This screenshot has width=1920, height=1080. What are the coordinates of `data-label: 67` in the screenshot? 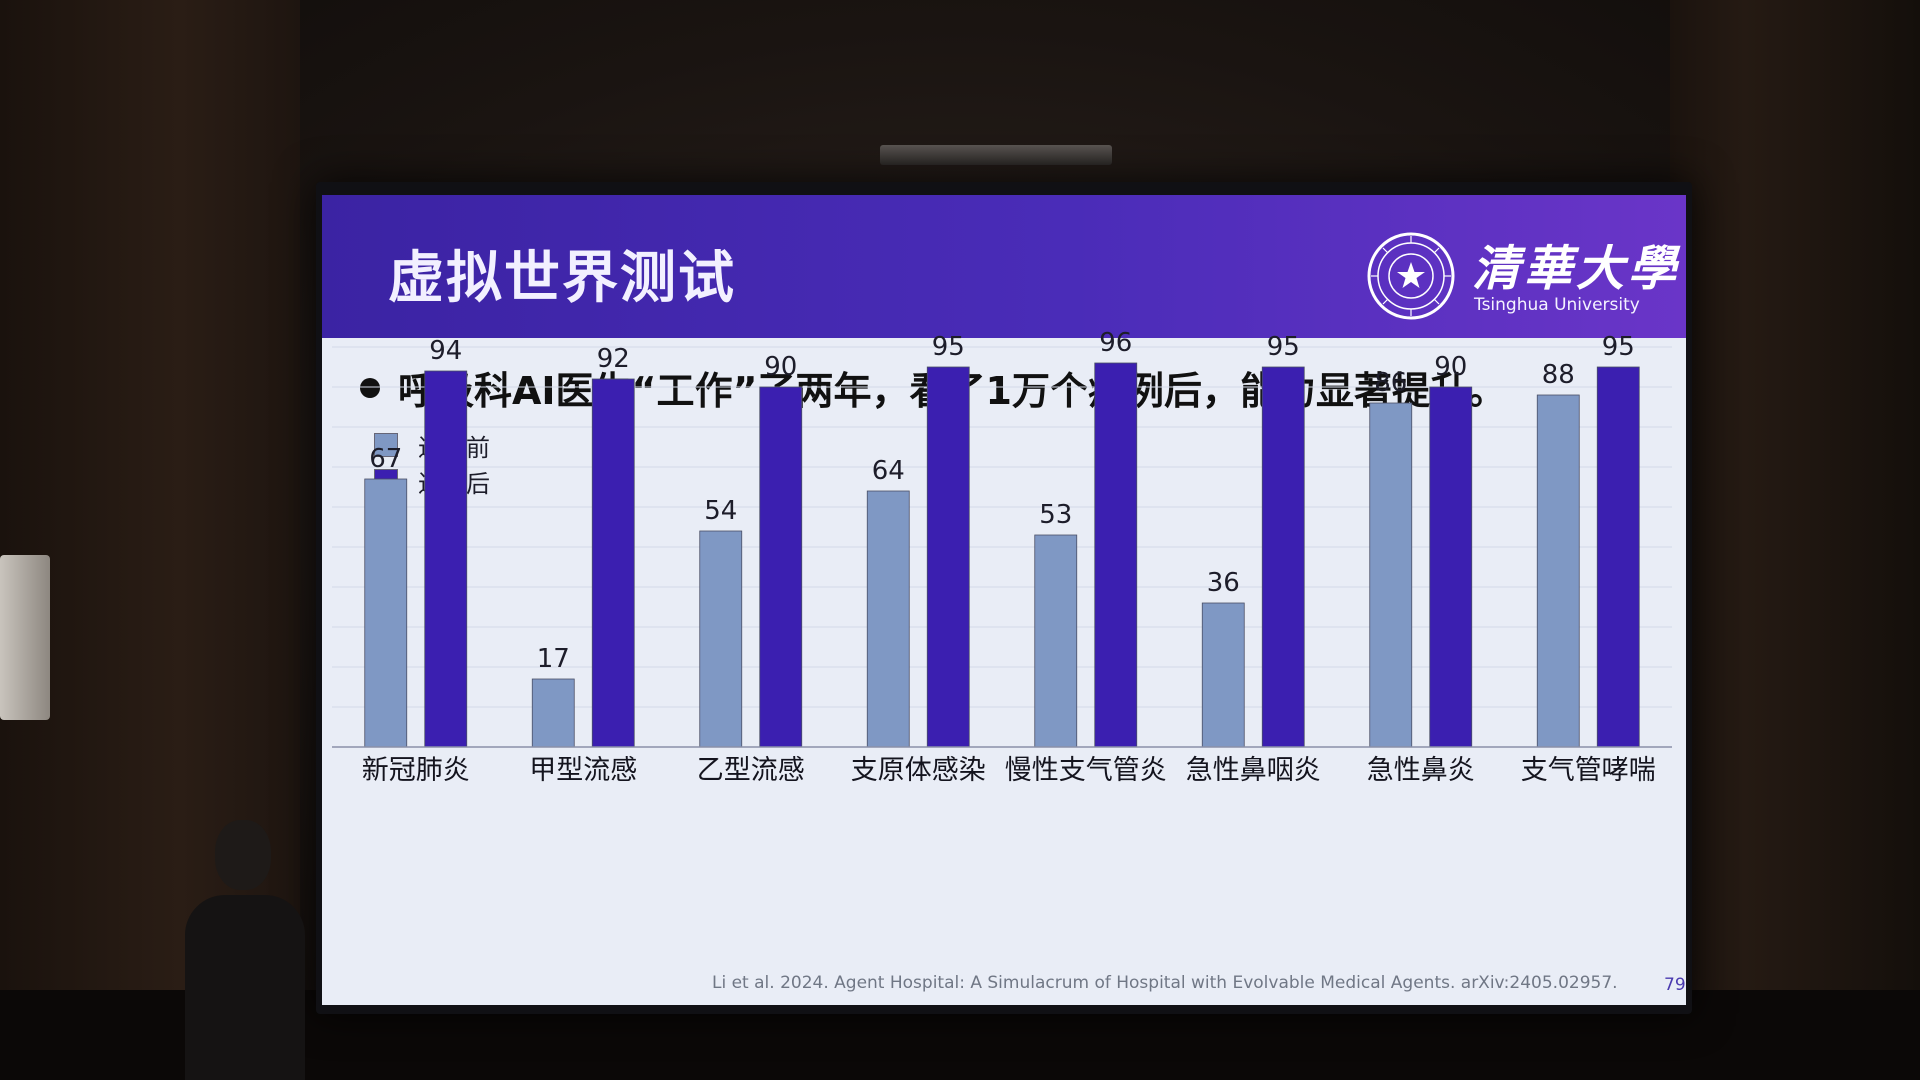 It's located at (385, 459).